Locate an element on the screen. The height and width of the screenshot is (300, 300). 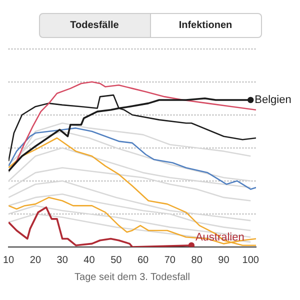
x-tick-label: 20 is located at coordinates (36, 260).